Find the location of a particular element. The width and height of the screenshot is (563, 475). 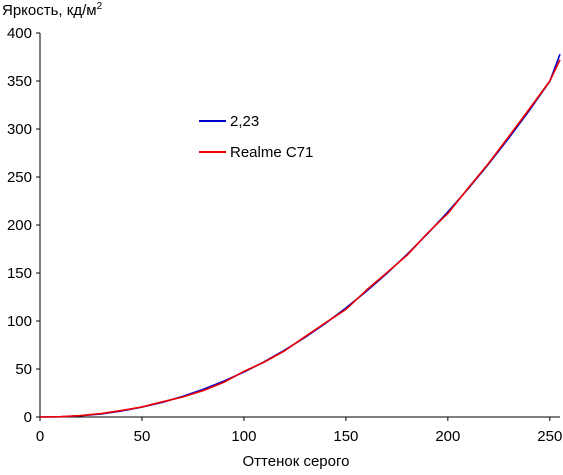

y-axis-title-main: Яркость, кд/м is located at coordinates (49, 10).